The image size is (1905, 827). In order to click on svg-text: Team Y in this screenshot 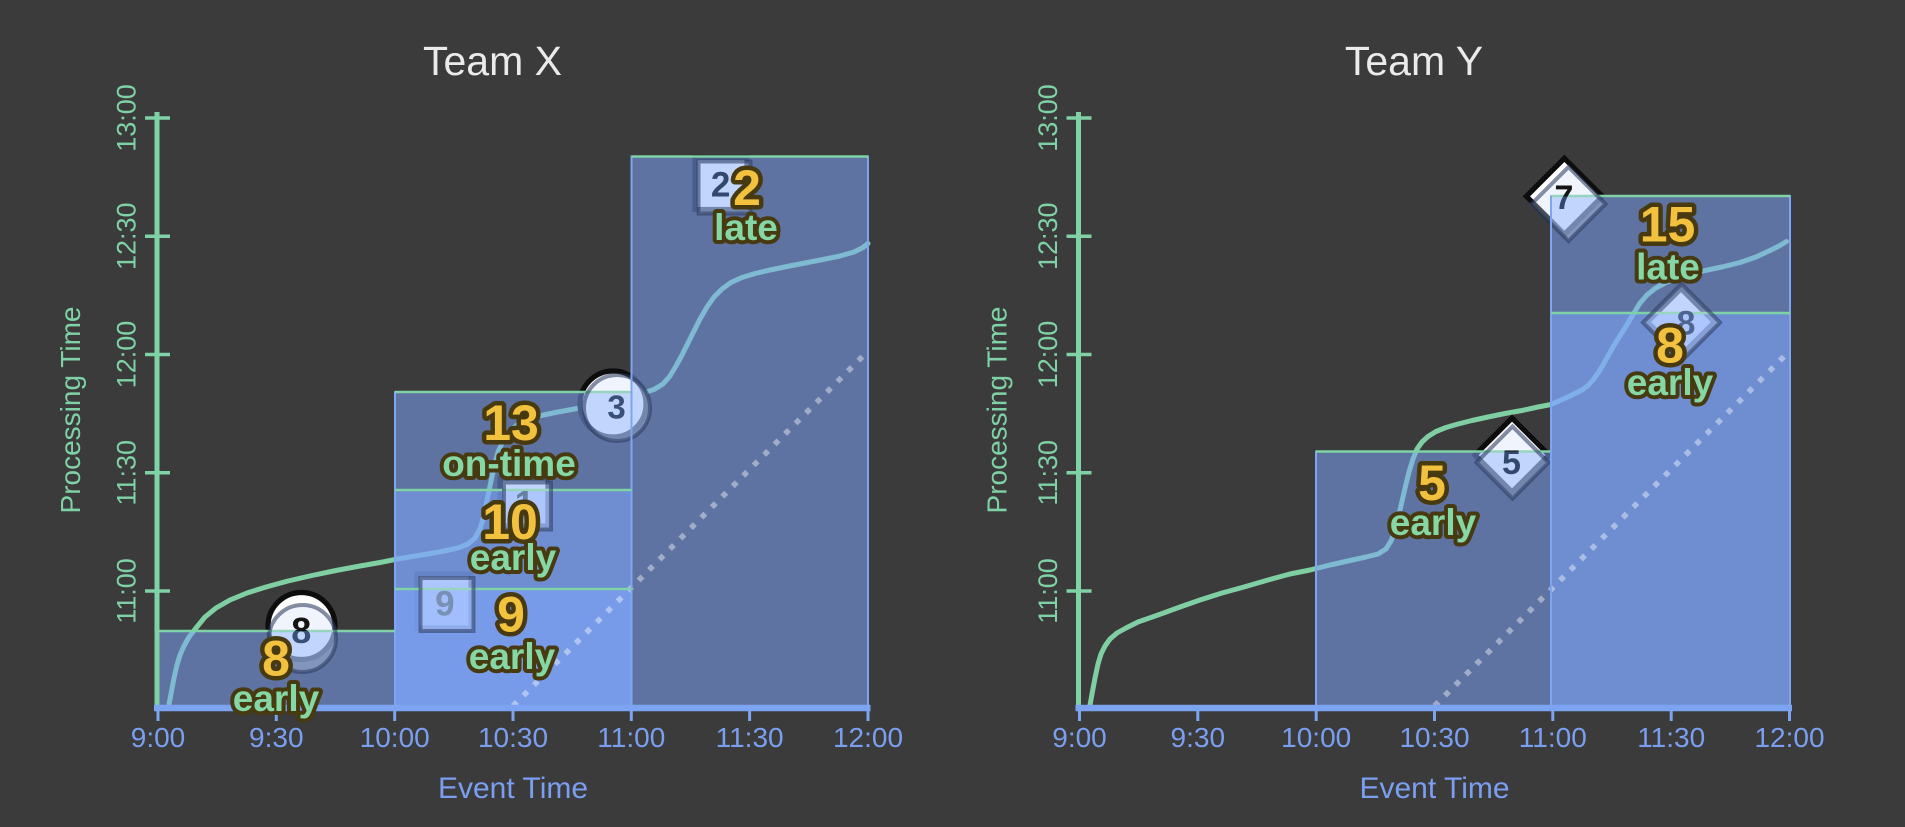, I will do `click(1414, 61)`.